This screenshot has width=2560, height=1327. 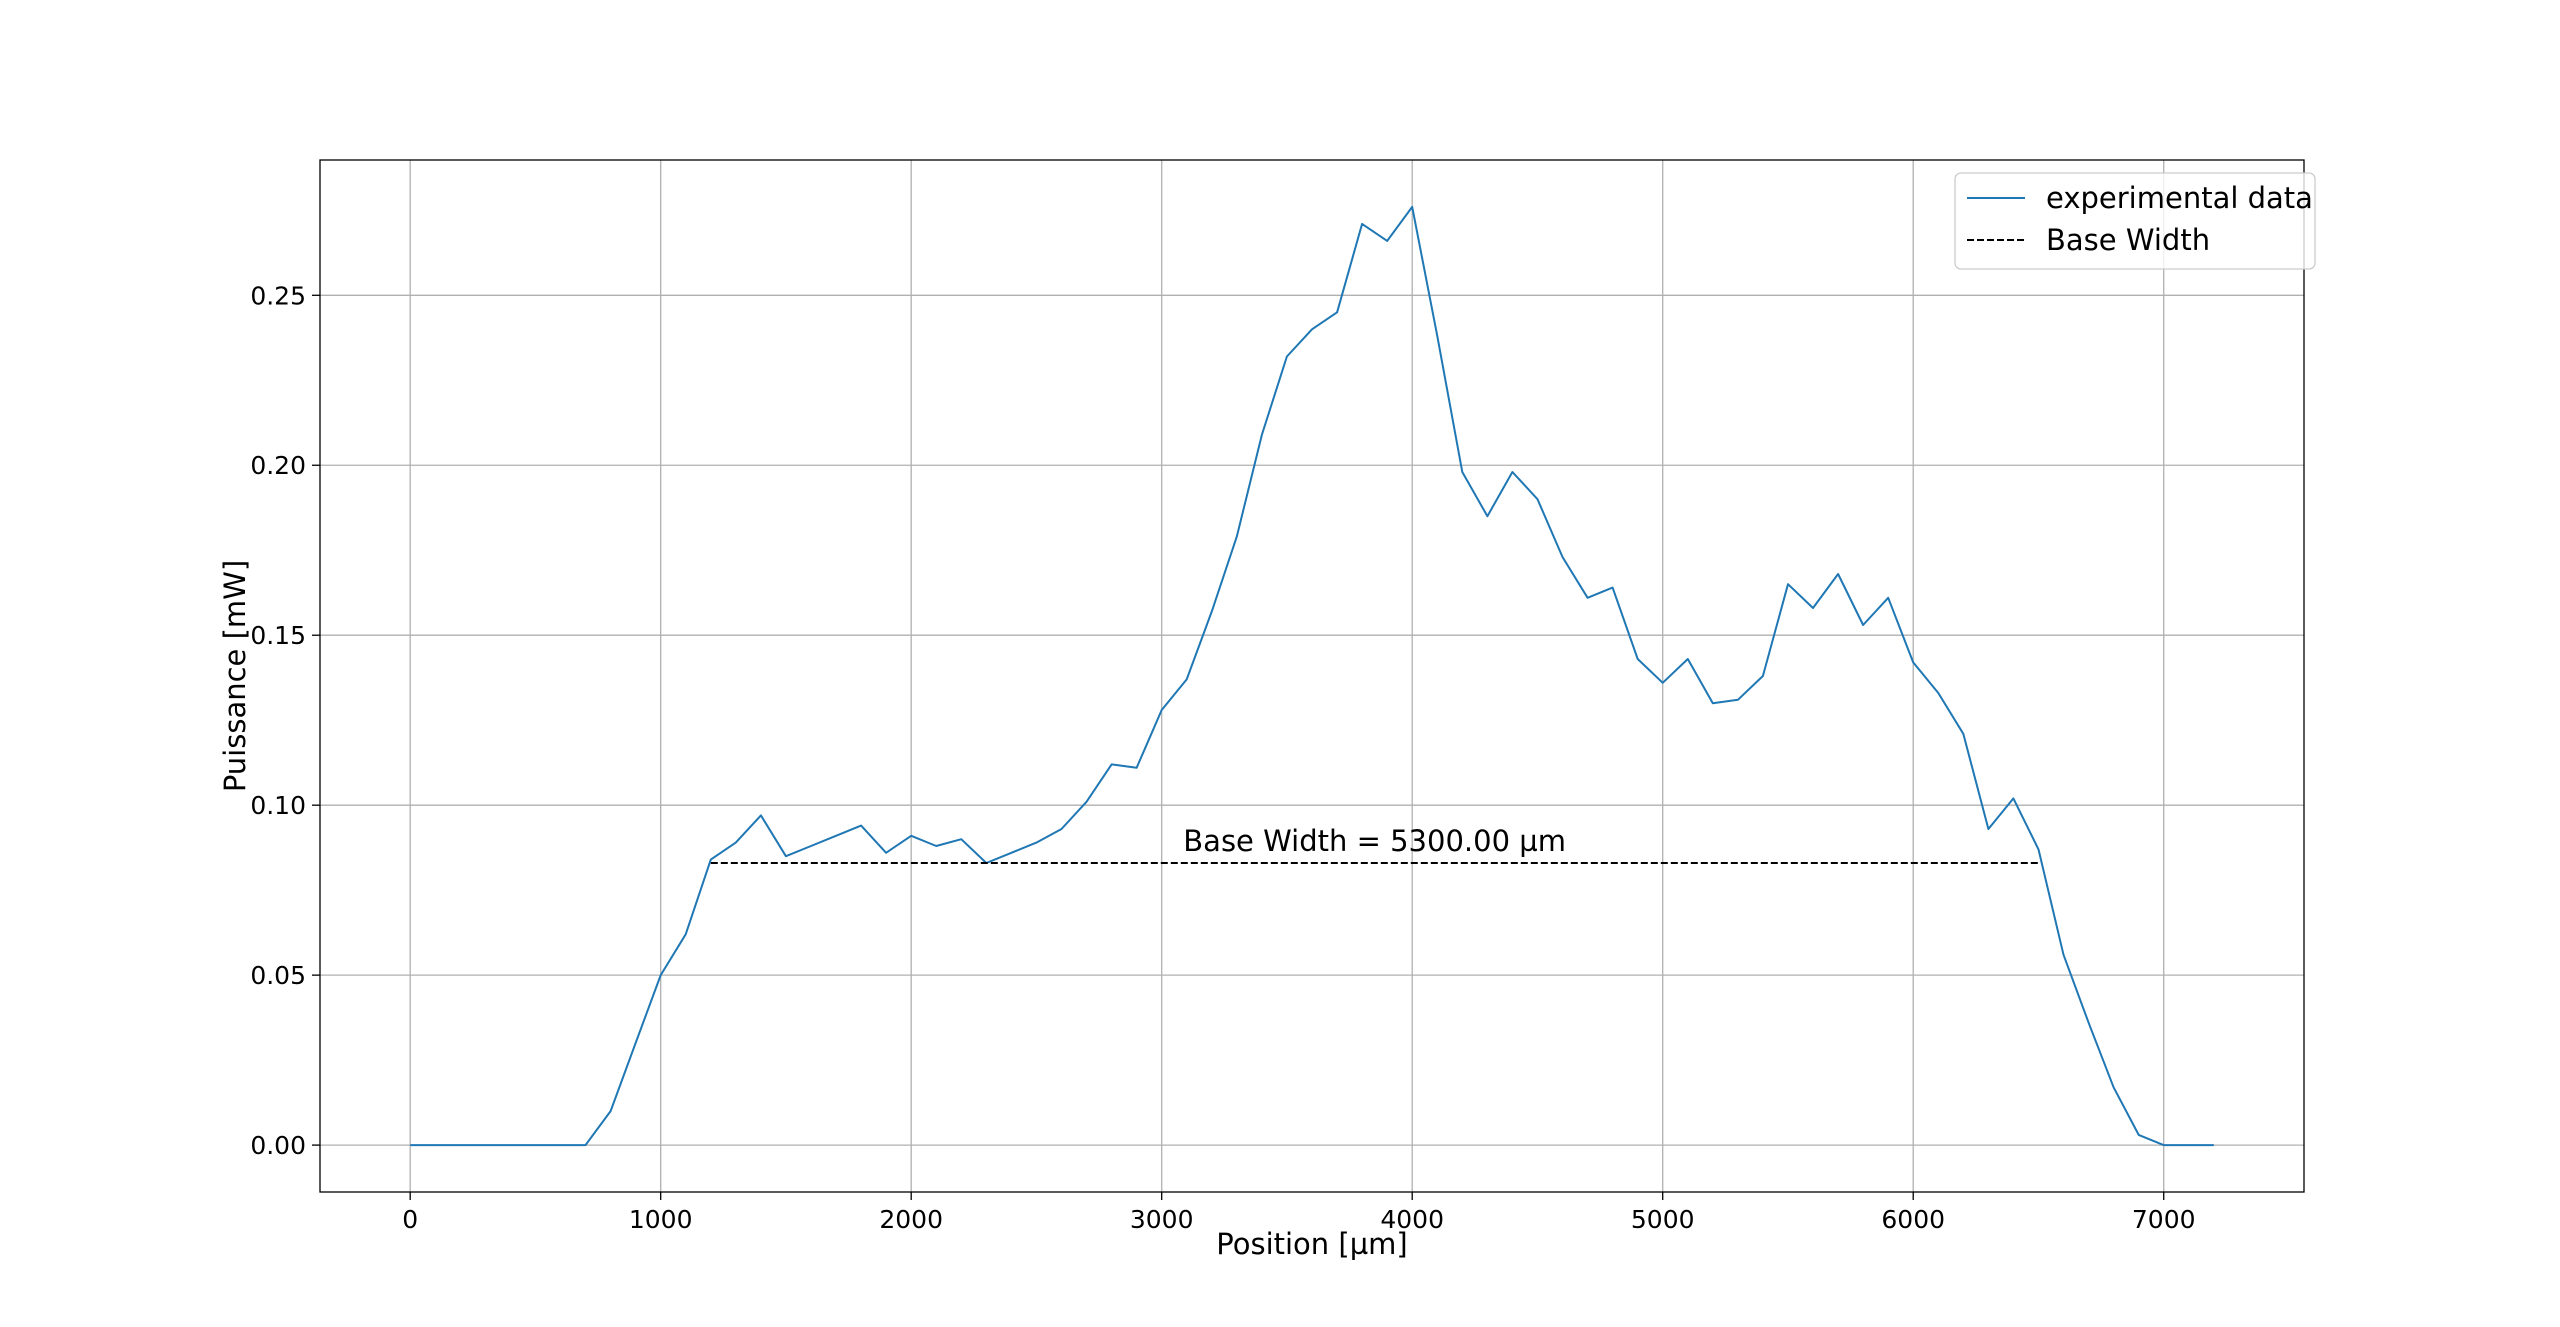 I want to click on annotations: Base Width = 5300.00 µm, so click(x=1374, y=841).